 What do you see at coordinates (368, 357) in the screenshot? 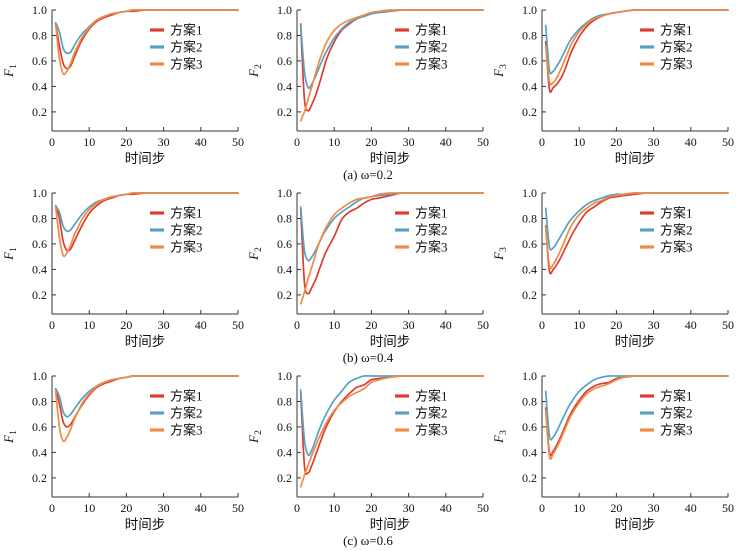
I see `caption-b: (b) ω=0.4` at bounding box center [368, 357].